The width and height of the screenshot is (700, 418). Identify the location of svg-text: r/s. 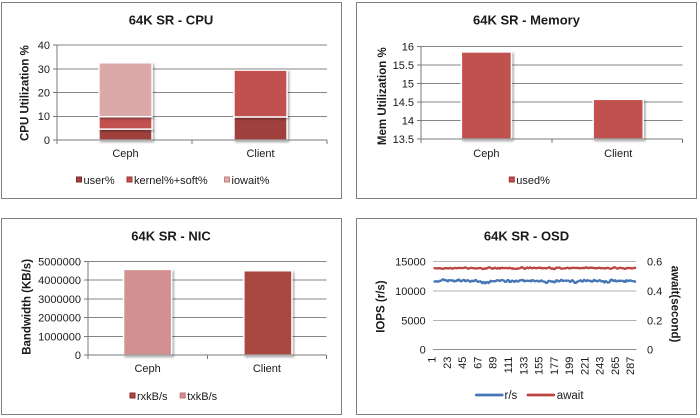
(511, 396).